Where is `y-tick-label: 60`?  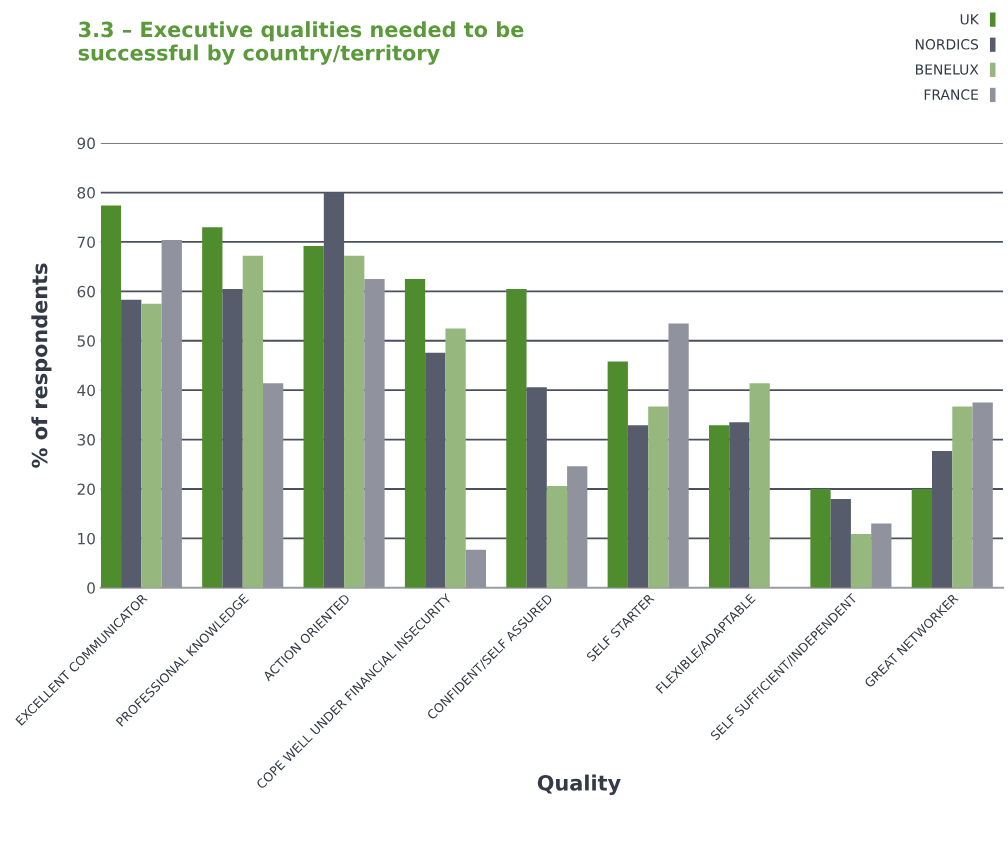
y-tick-label: 60 is located at coordinates (86, 291).